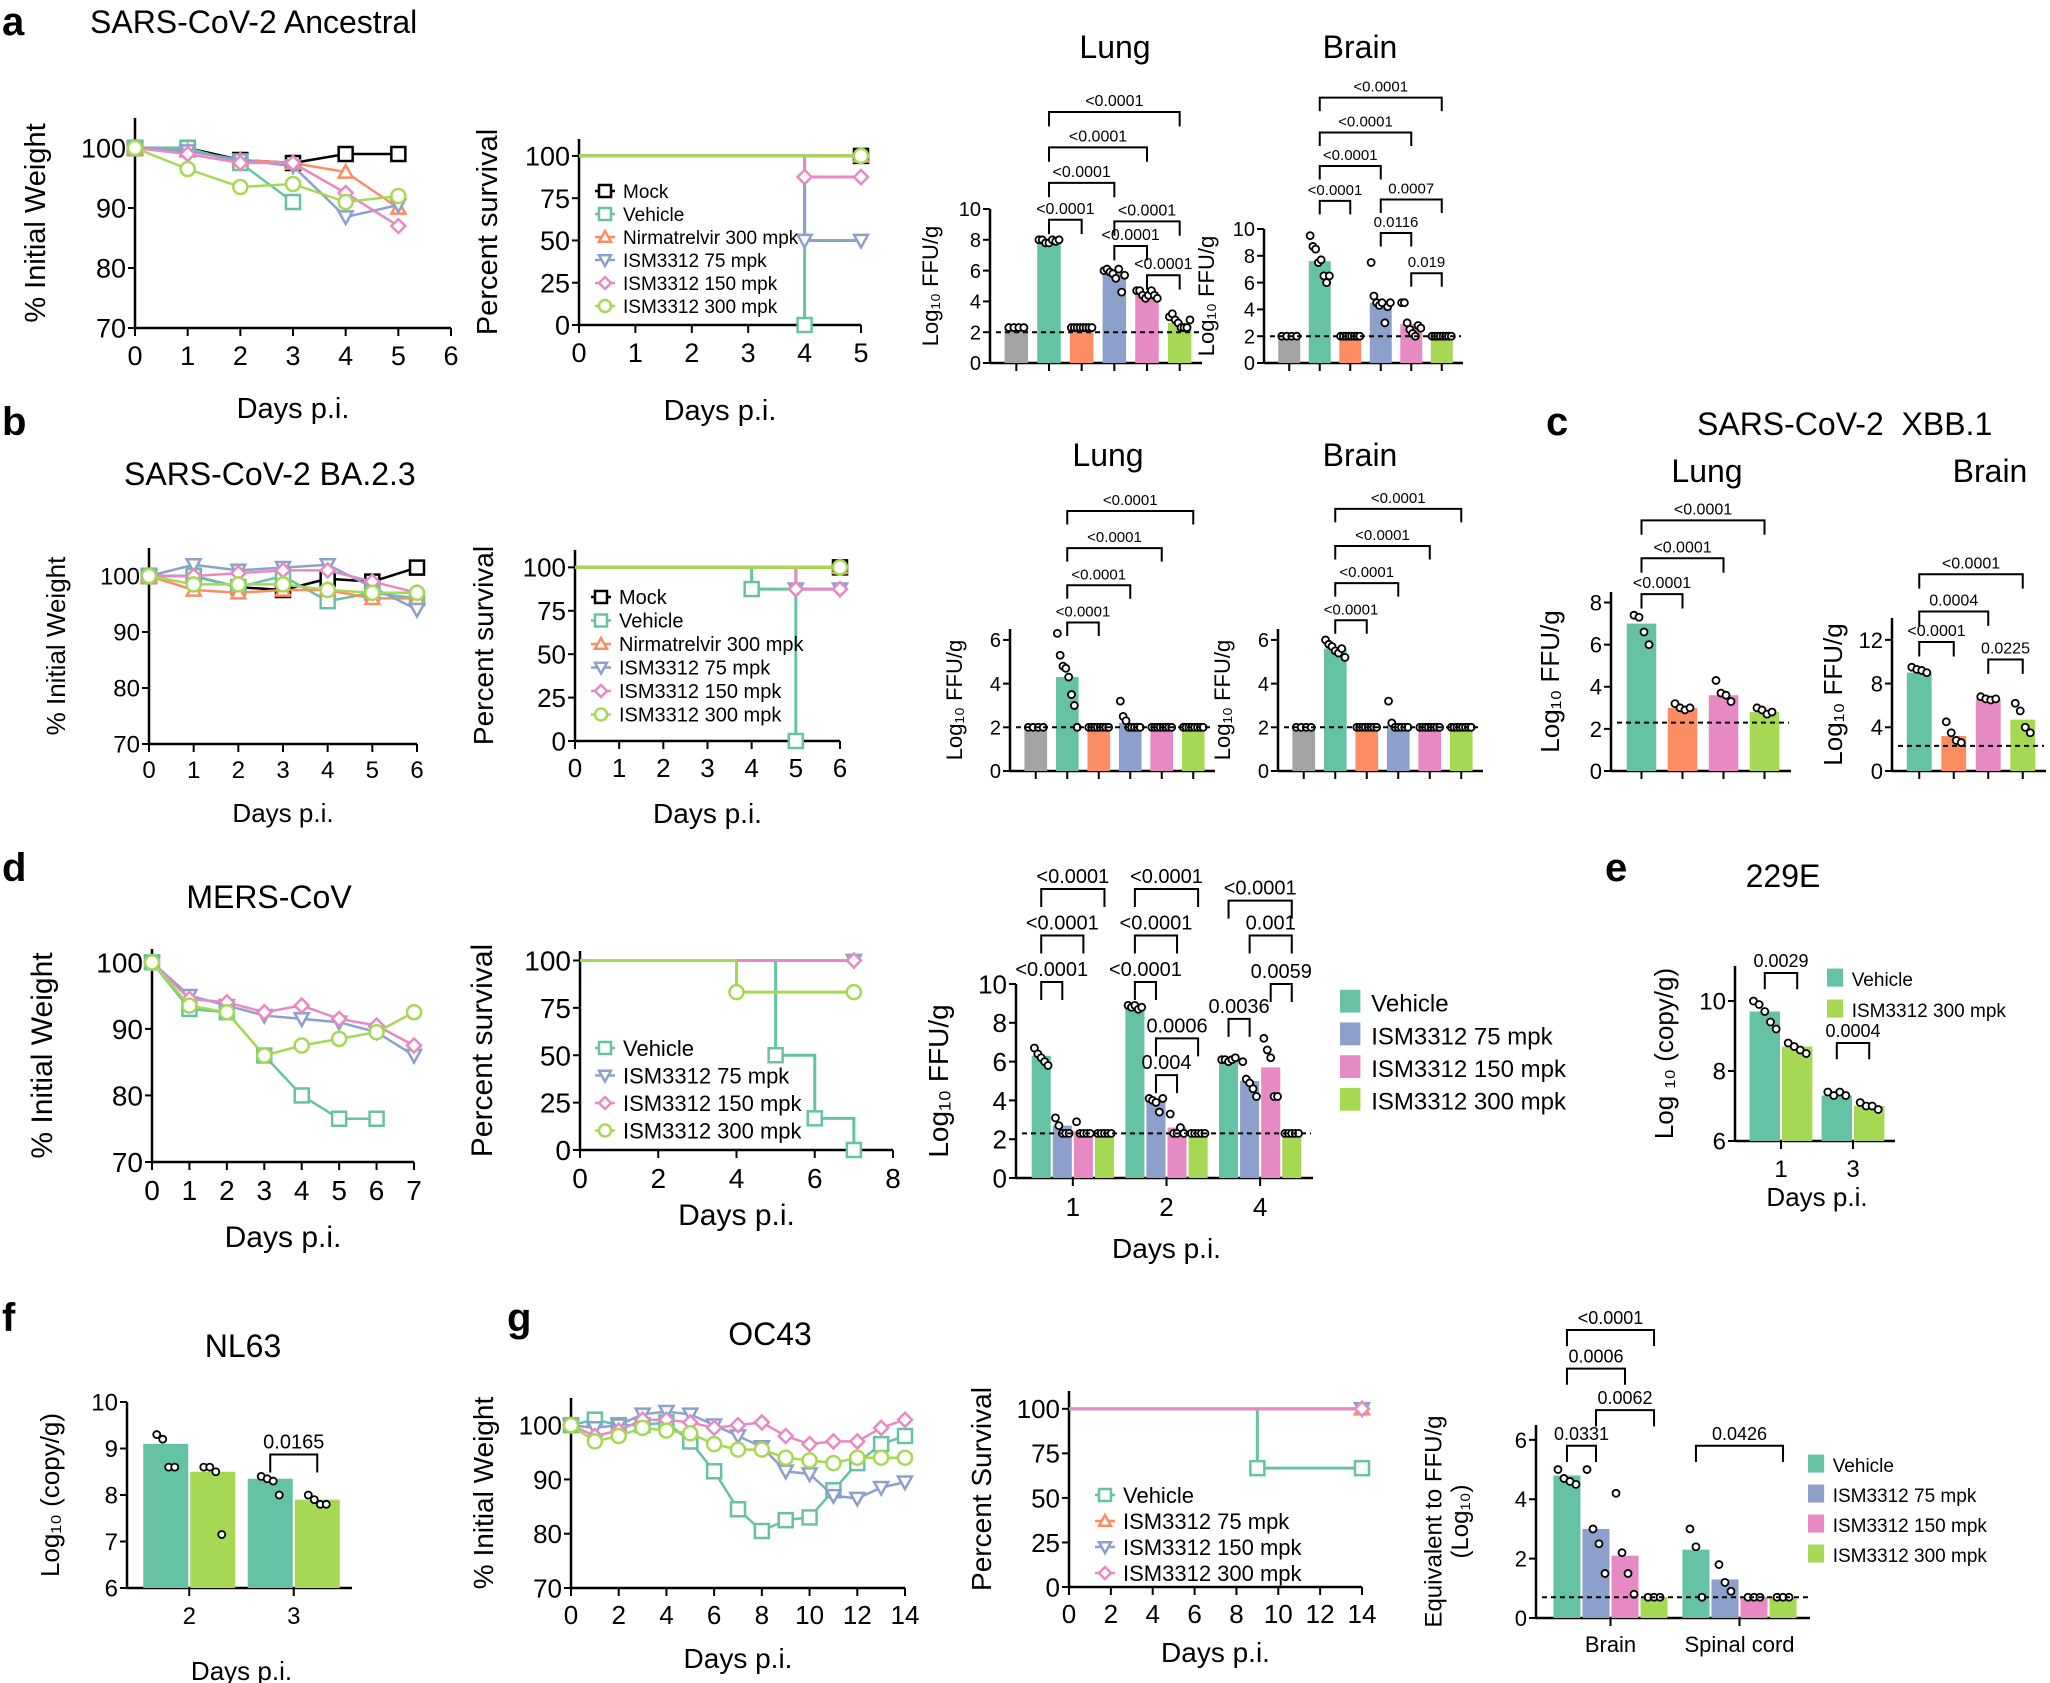 The height and width of the screenshot is (1683, 2050). What do you see at coordinates (551, 698) in the screenshot?
I see `y-tick-label: 25` at bounding box center [551, 698].